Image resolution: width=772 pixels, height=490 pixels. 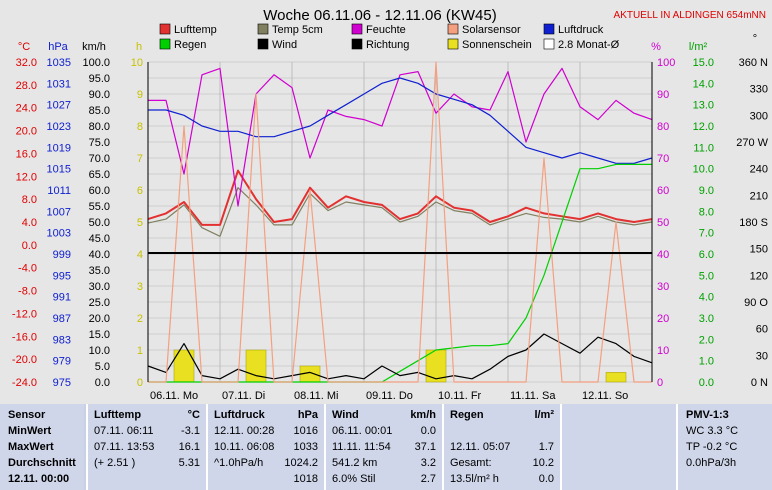 What do you see at coordinates (690, 15) in the screenshot?
I see `location-banner: AKTUELL IN ALDINGEN 654mNN` at bounding box center [690, 15].